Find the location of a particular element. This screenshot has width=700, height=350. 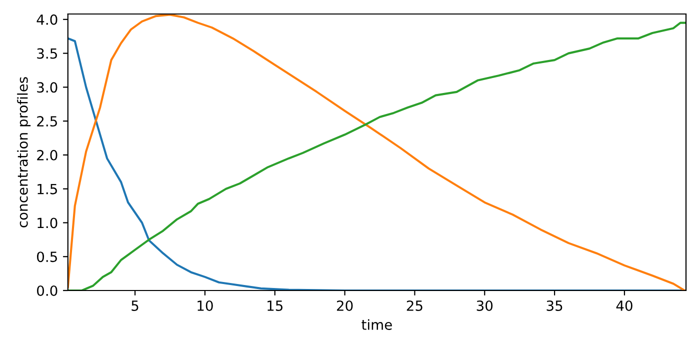

y-tick-label: 2.5 is located at coordinates (47, 121).